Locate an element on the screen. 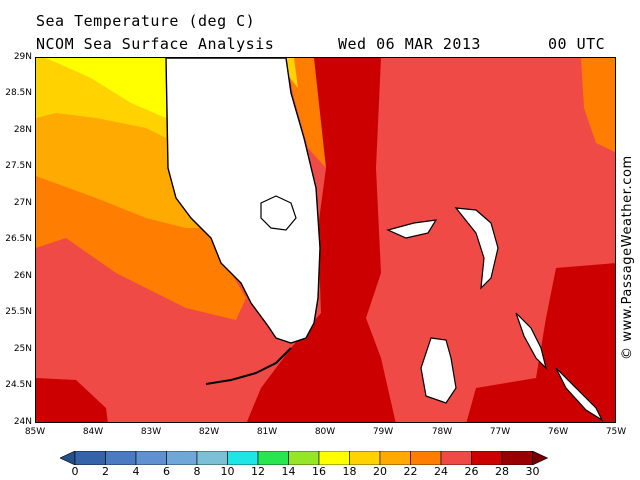 The height and width of the screenshot is (480, 640). lon-label: 77W is located at coordinates (500, 432).